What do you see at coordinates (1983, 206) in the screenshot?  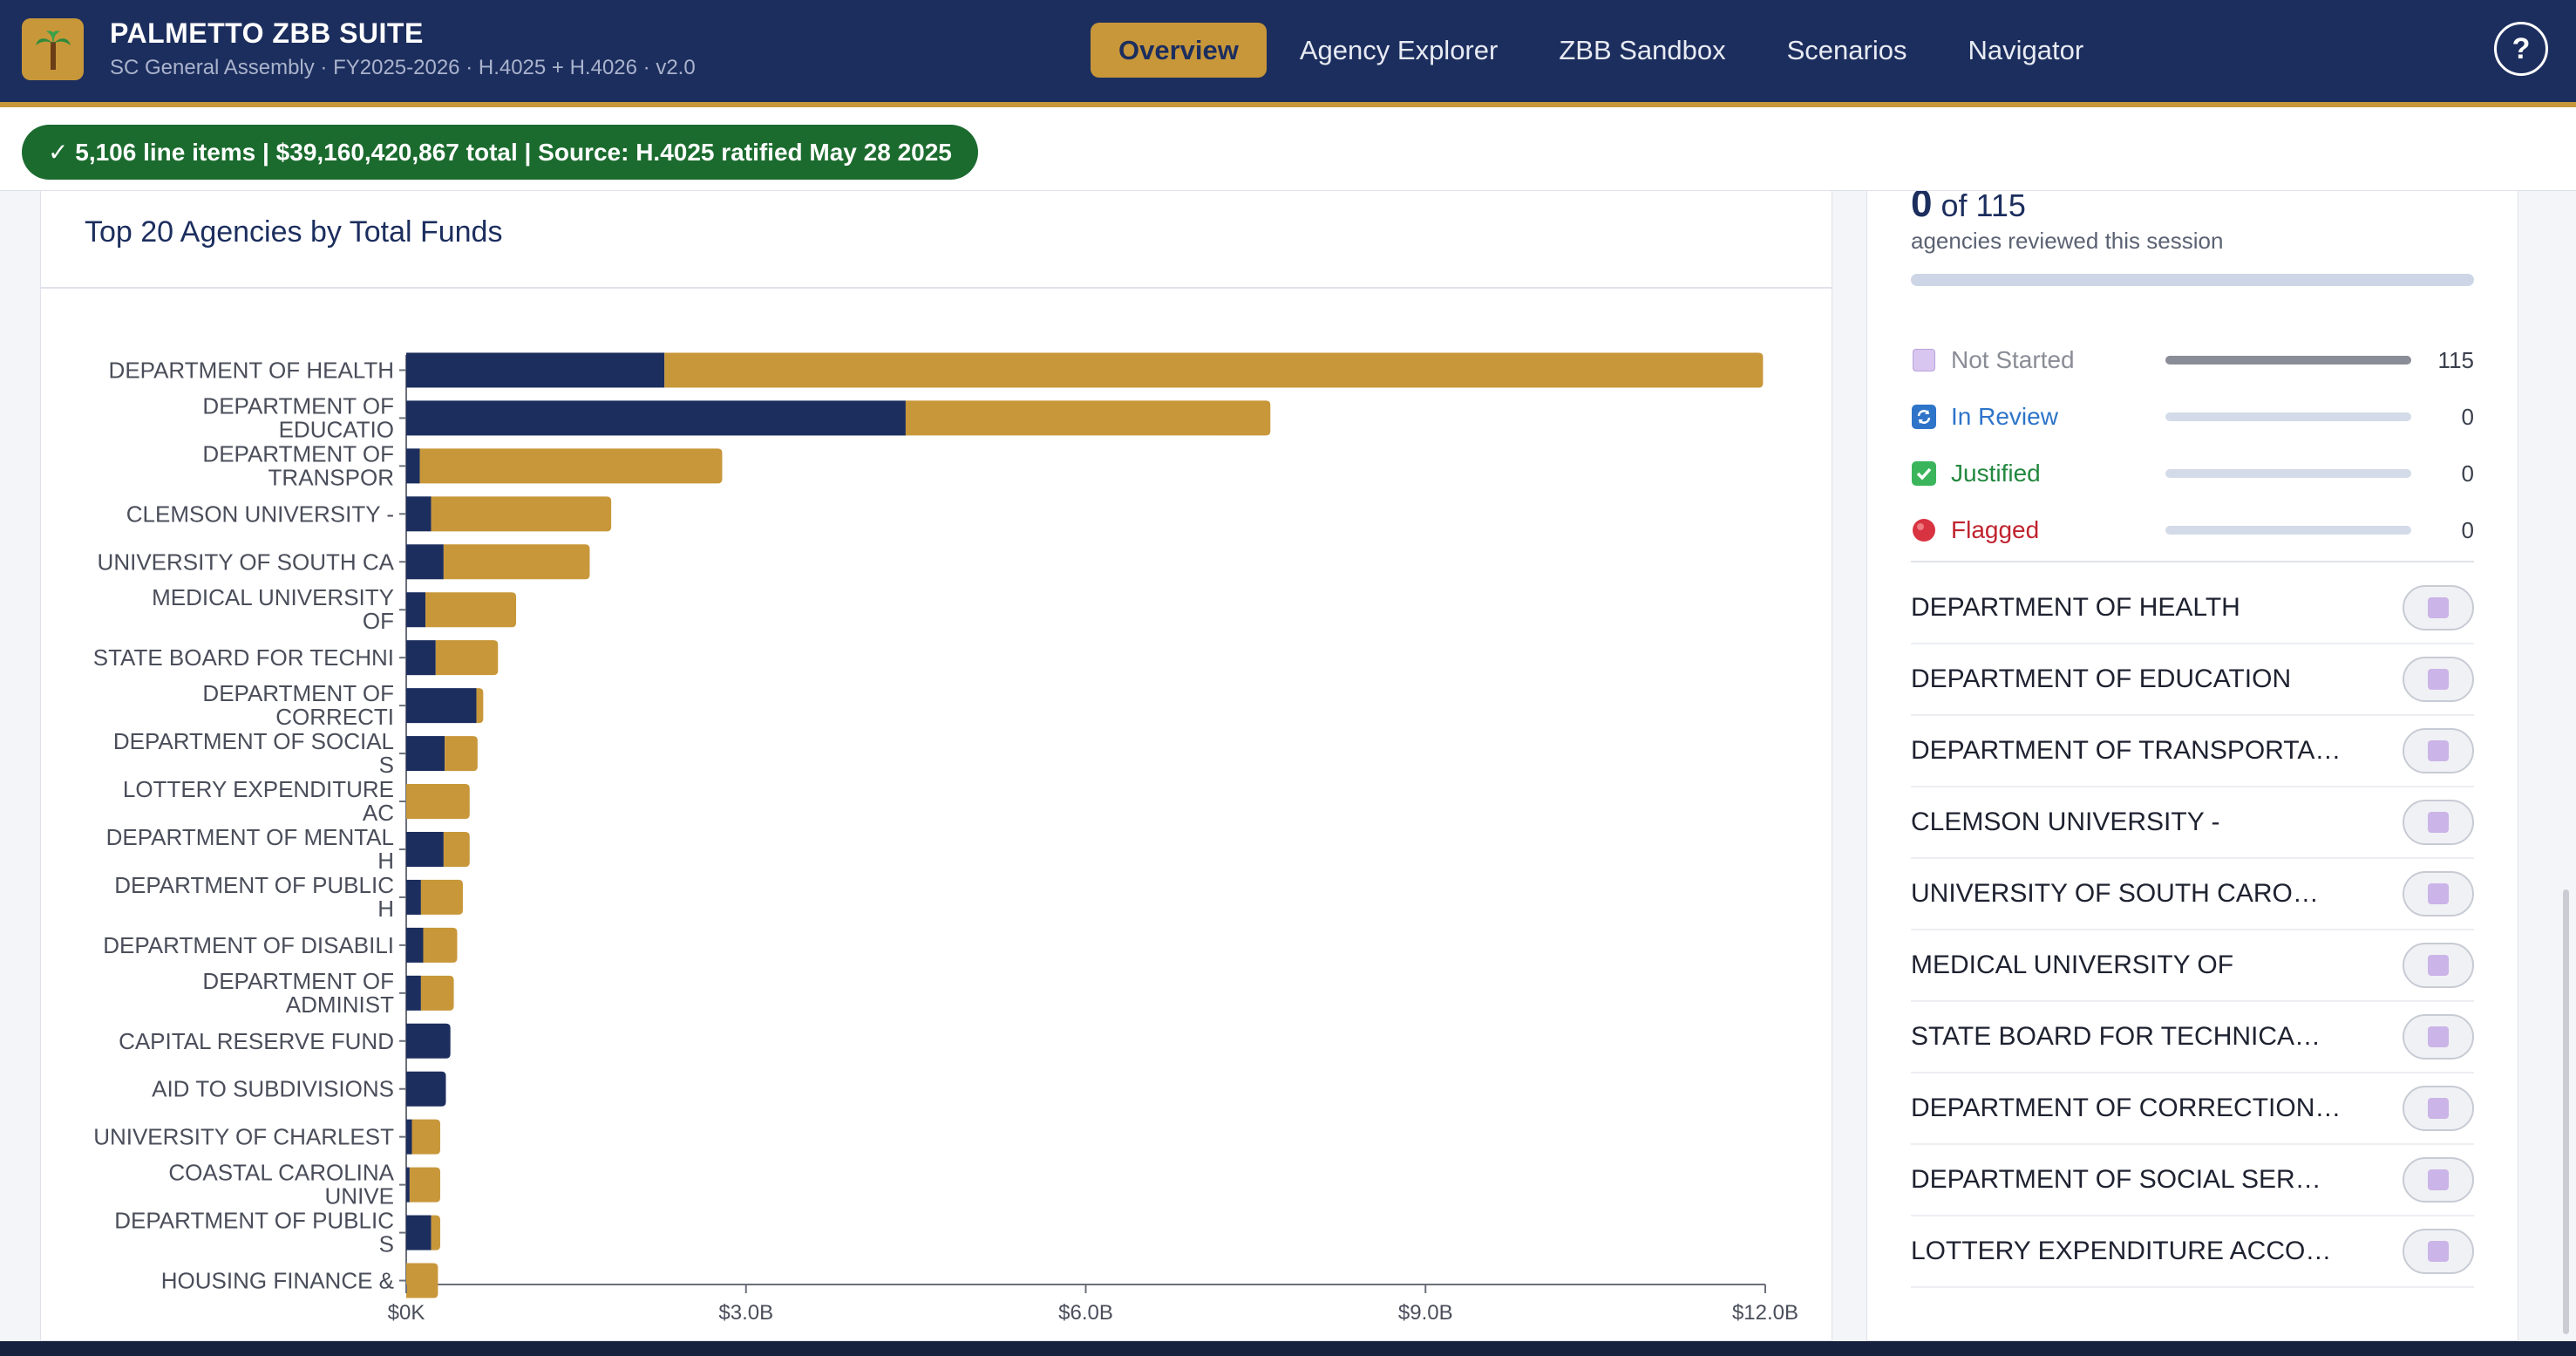 I see `reviewed-of-total: of 115` at bounding box center [1983, 206].